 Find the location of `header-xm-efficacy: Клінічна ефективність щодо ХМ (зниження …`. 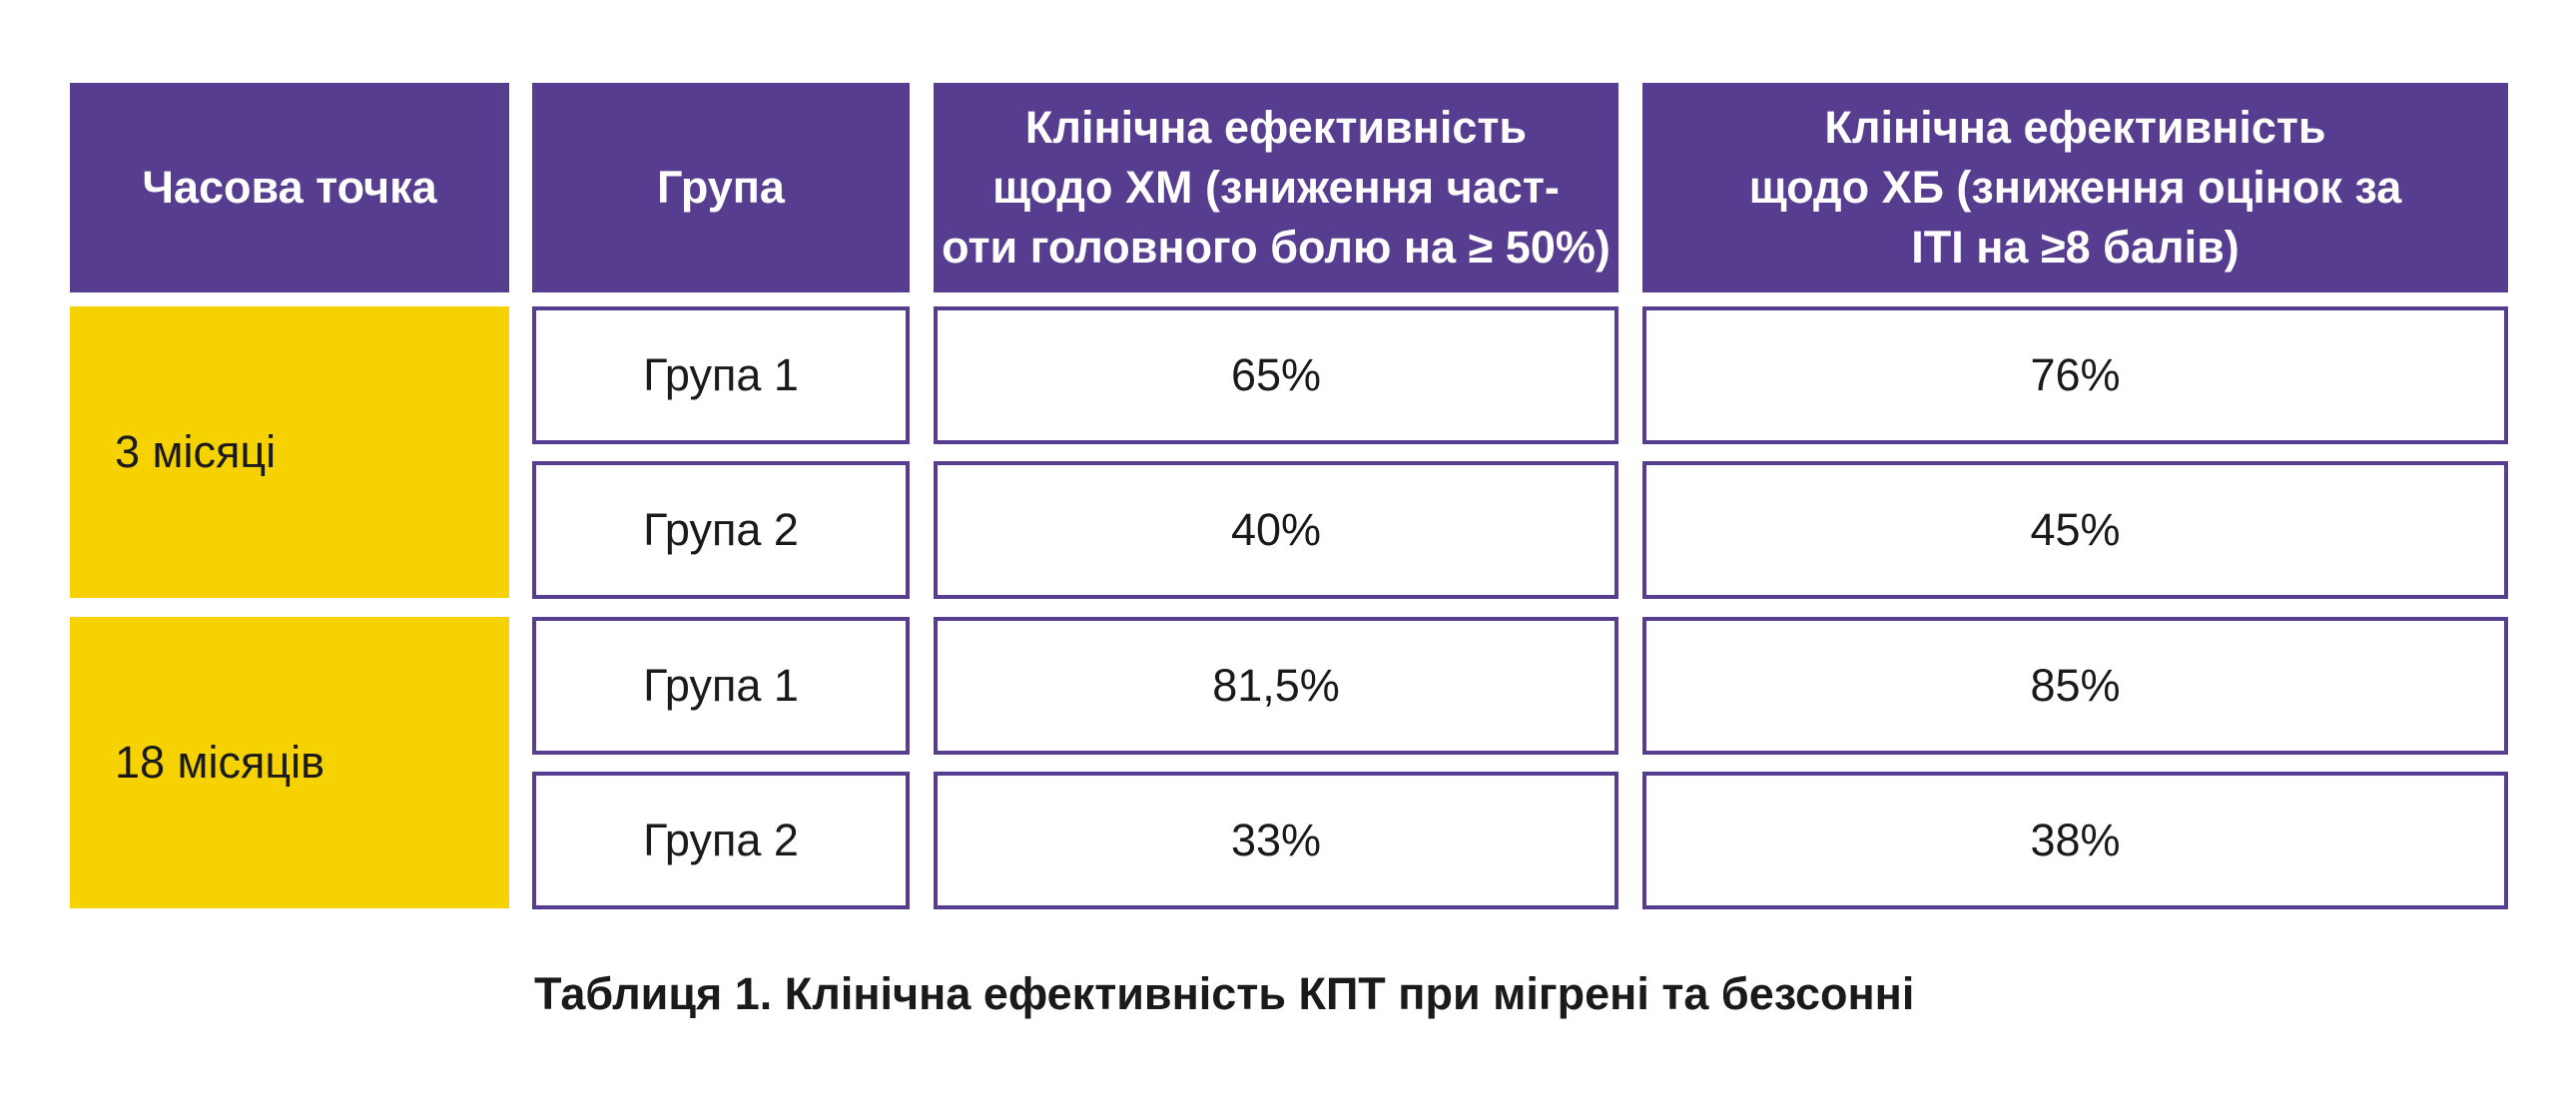

header-xm-efficacy: Клінічна ефективність щодо ХМ (зниження … is located at coordinates (1276, 187).